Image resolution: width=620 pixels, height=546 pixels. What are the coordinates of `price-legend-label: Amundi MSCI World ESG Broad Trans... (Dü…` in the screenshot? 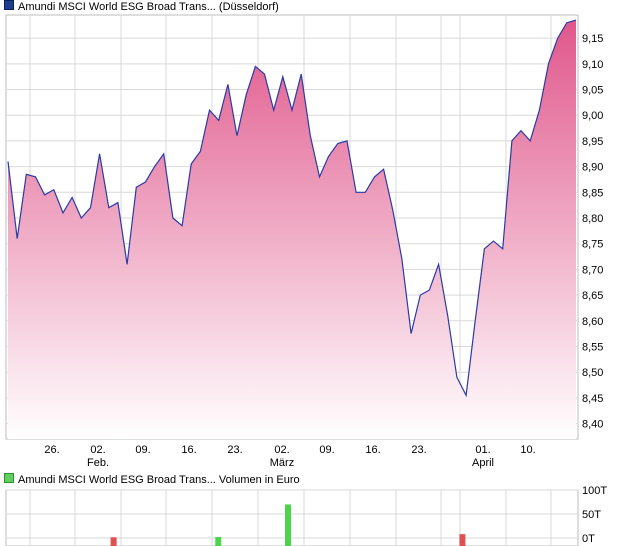 It's located at (148, 7).